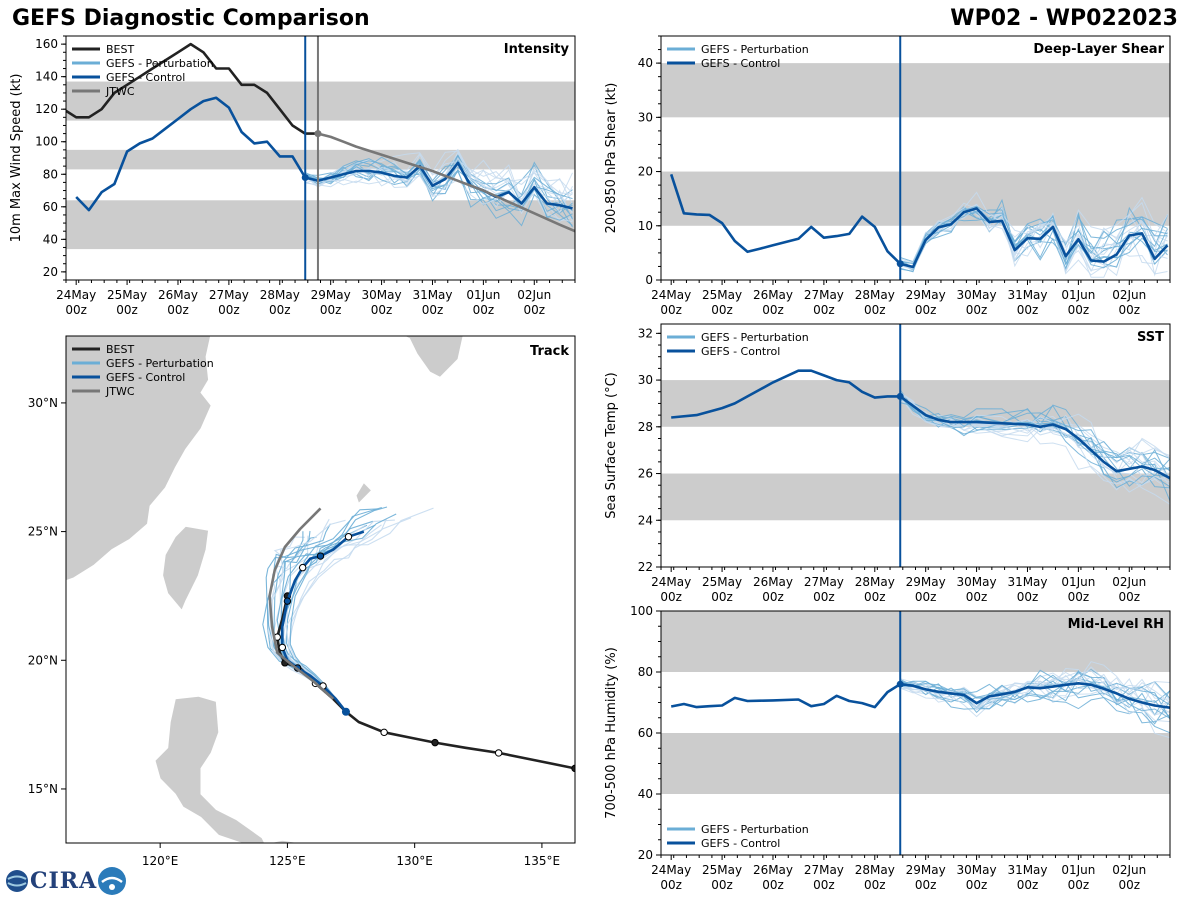 The image size is (1200, 900). What do you see at coordinates (160, 861) in the screenshot?
I see `lon-tick-label: 120°E` at bounding box center [160, 861].